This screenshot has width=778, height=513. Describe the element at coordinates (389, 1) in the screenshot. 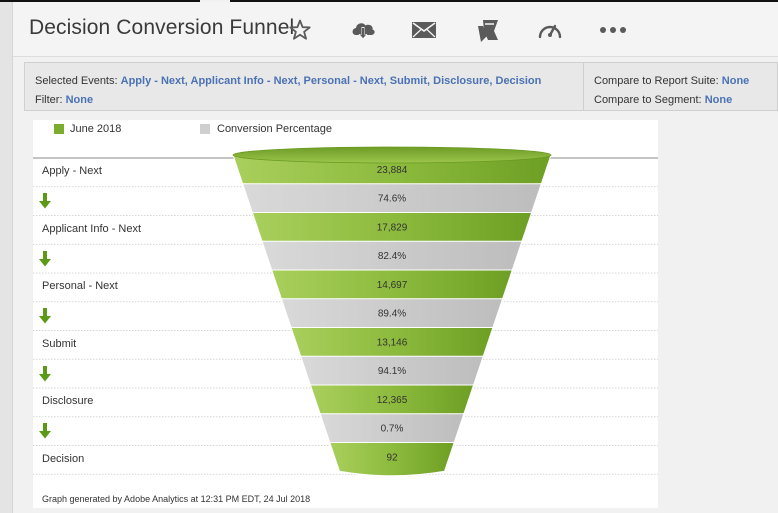

I see `top-strip` at that location.